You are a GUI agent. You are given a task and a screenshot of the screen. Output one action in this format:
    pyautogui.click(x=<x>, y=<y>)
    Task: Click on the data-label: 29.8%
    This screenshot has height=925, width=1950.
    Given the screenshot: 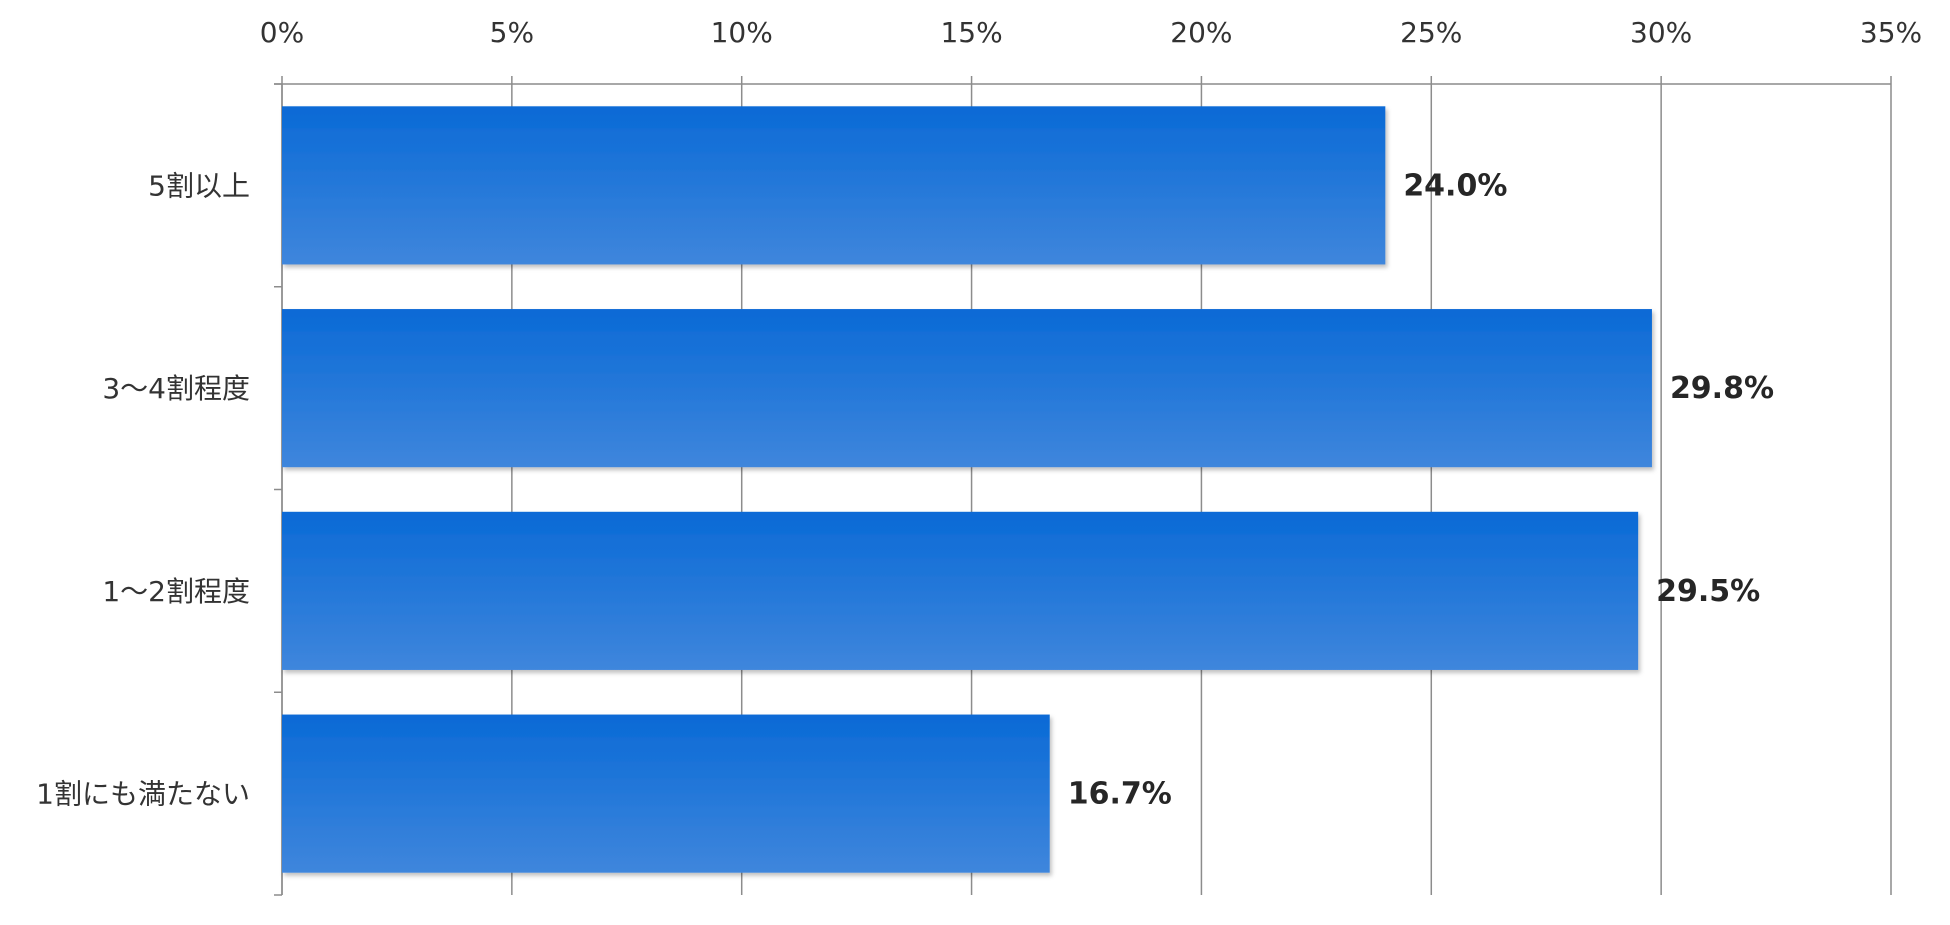 What is the action you would take?
    pyautogui.click(x=1722, y=388)
    